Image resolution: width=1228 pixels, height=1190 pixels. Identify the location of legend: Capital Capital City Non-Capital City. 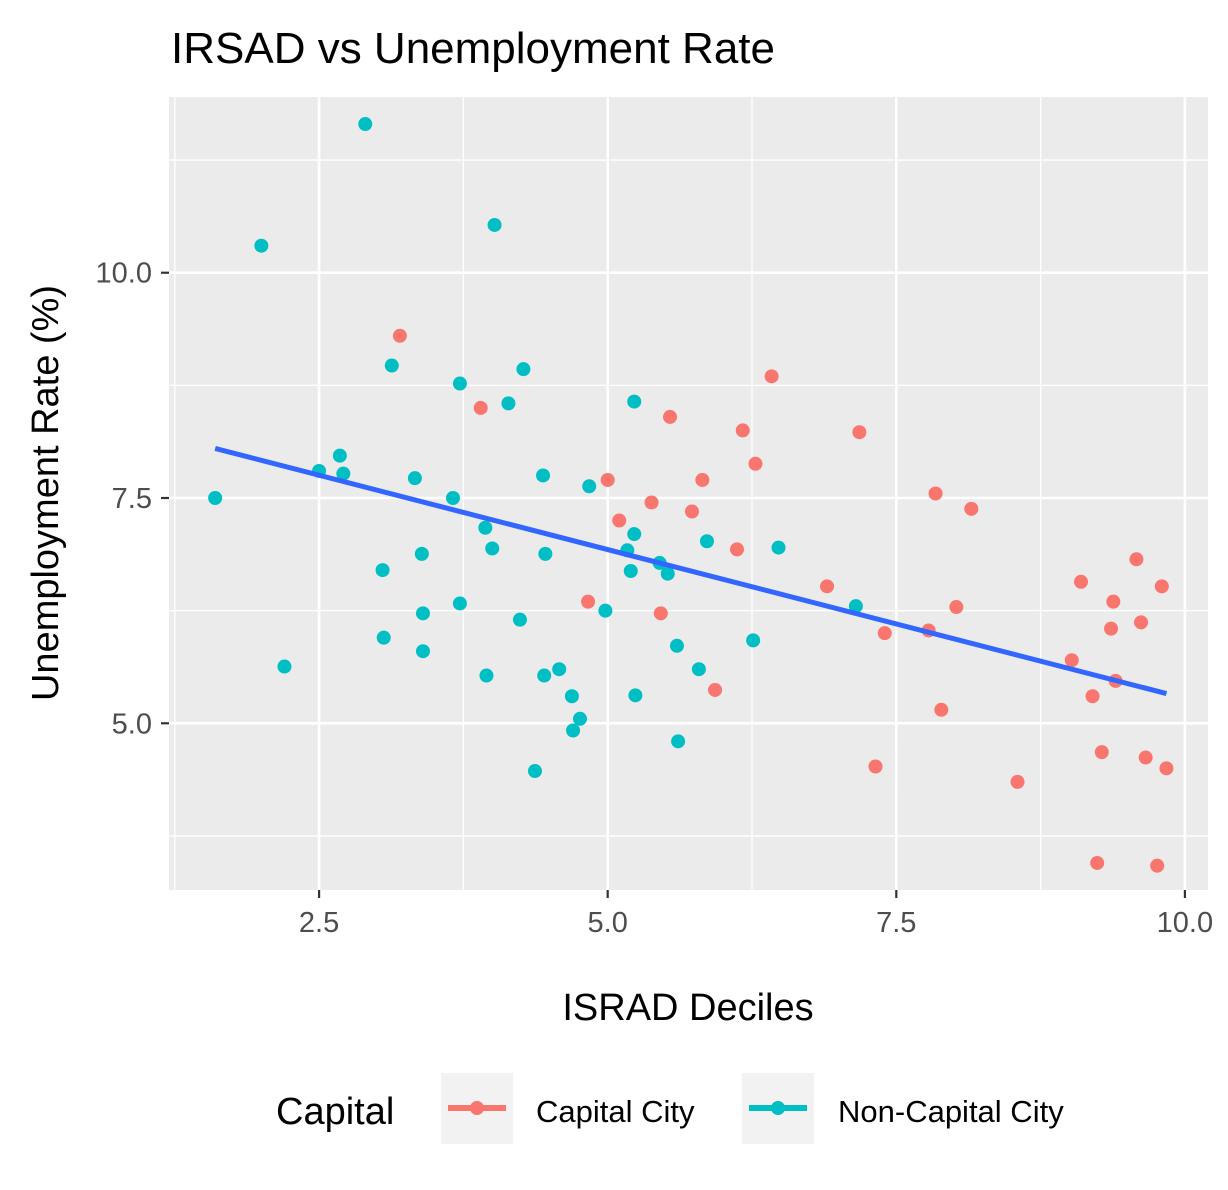
(670, 1108).